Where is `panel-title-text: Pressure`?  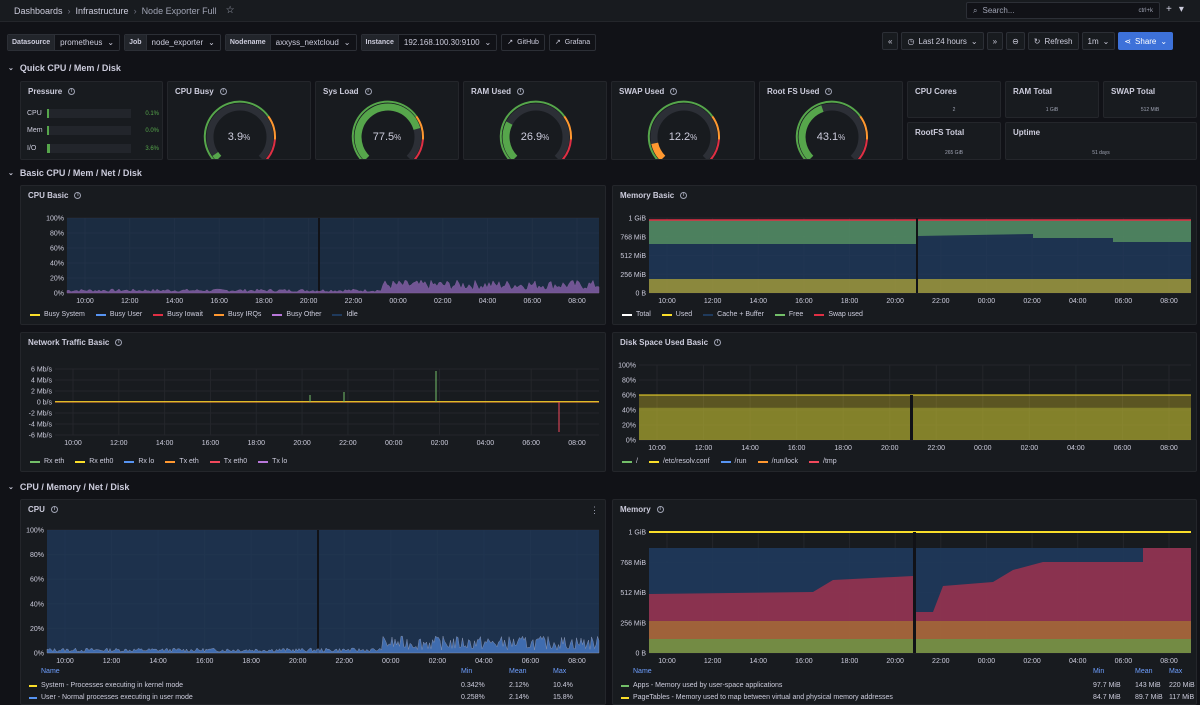 panel-title-text: Pressure is located at coordinates (45, 91).